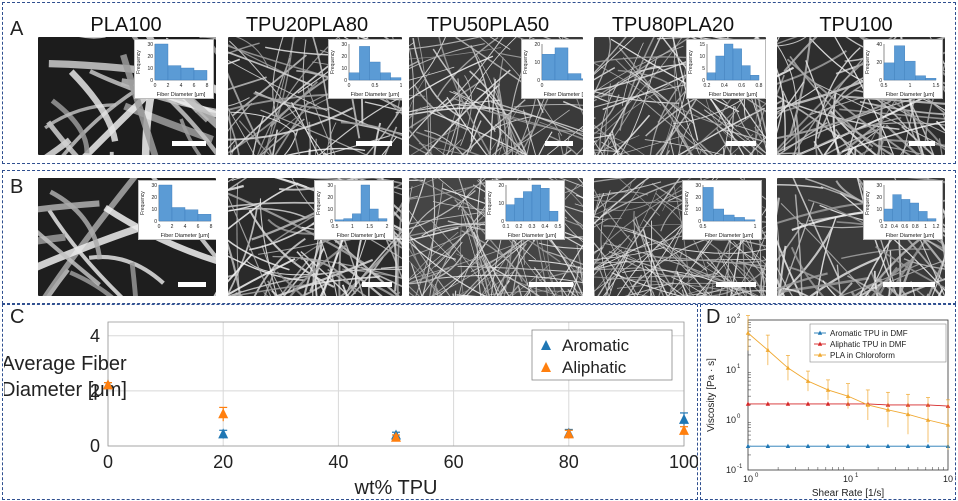 The width and height of the screenshot is (958, 501). Describe the element at coordinates (820, 354) in the screenshot. I see `legend-marker` at that location.